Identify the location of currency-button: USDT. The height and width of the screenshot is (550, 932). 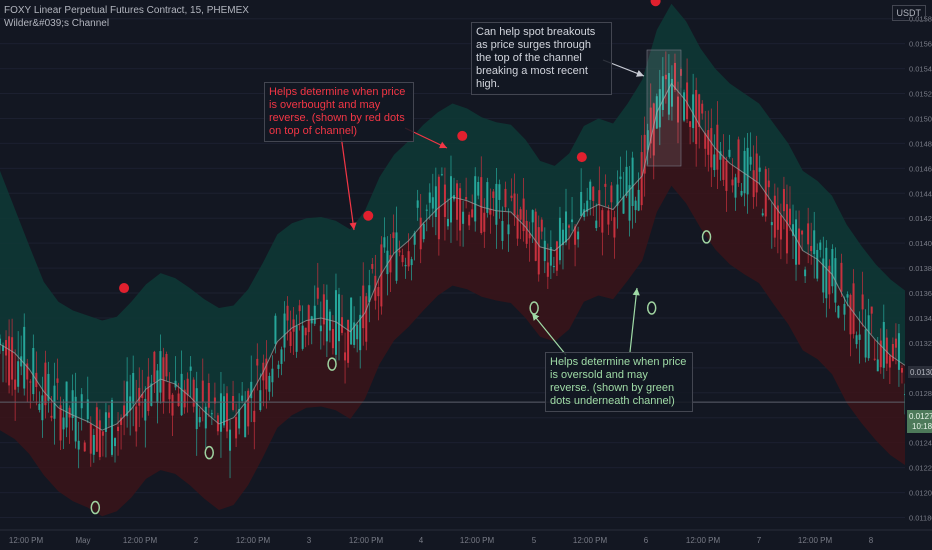
(908, 13).